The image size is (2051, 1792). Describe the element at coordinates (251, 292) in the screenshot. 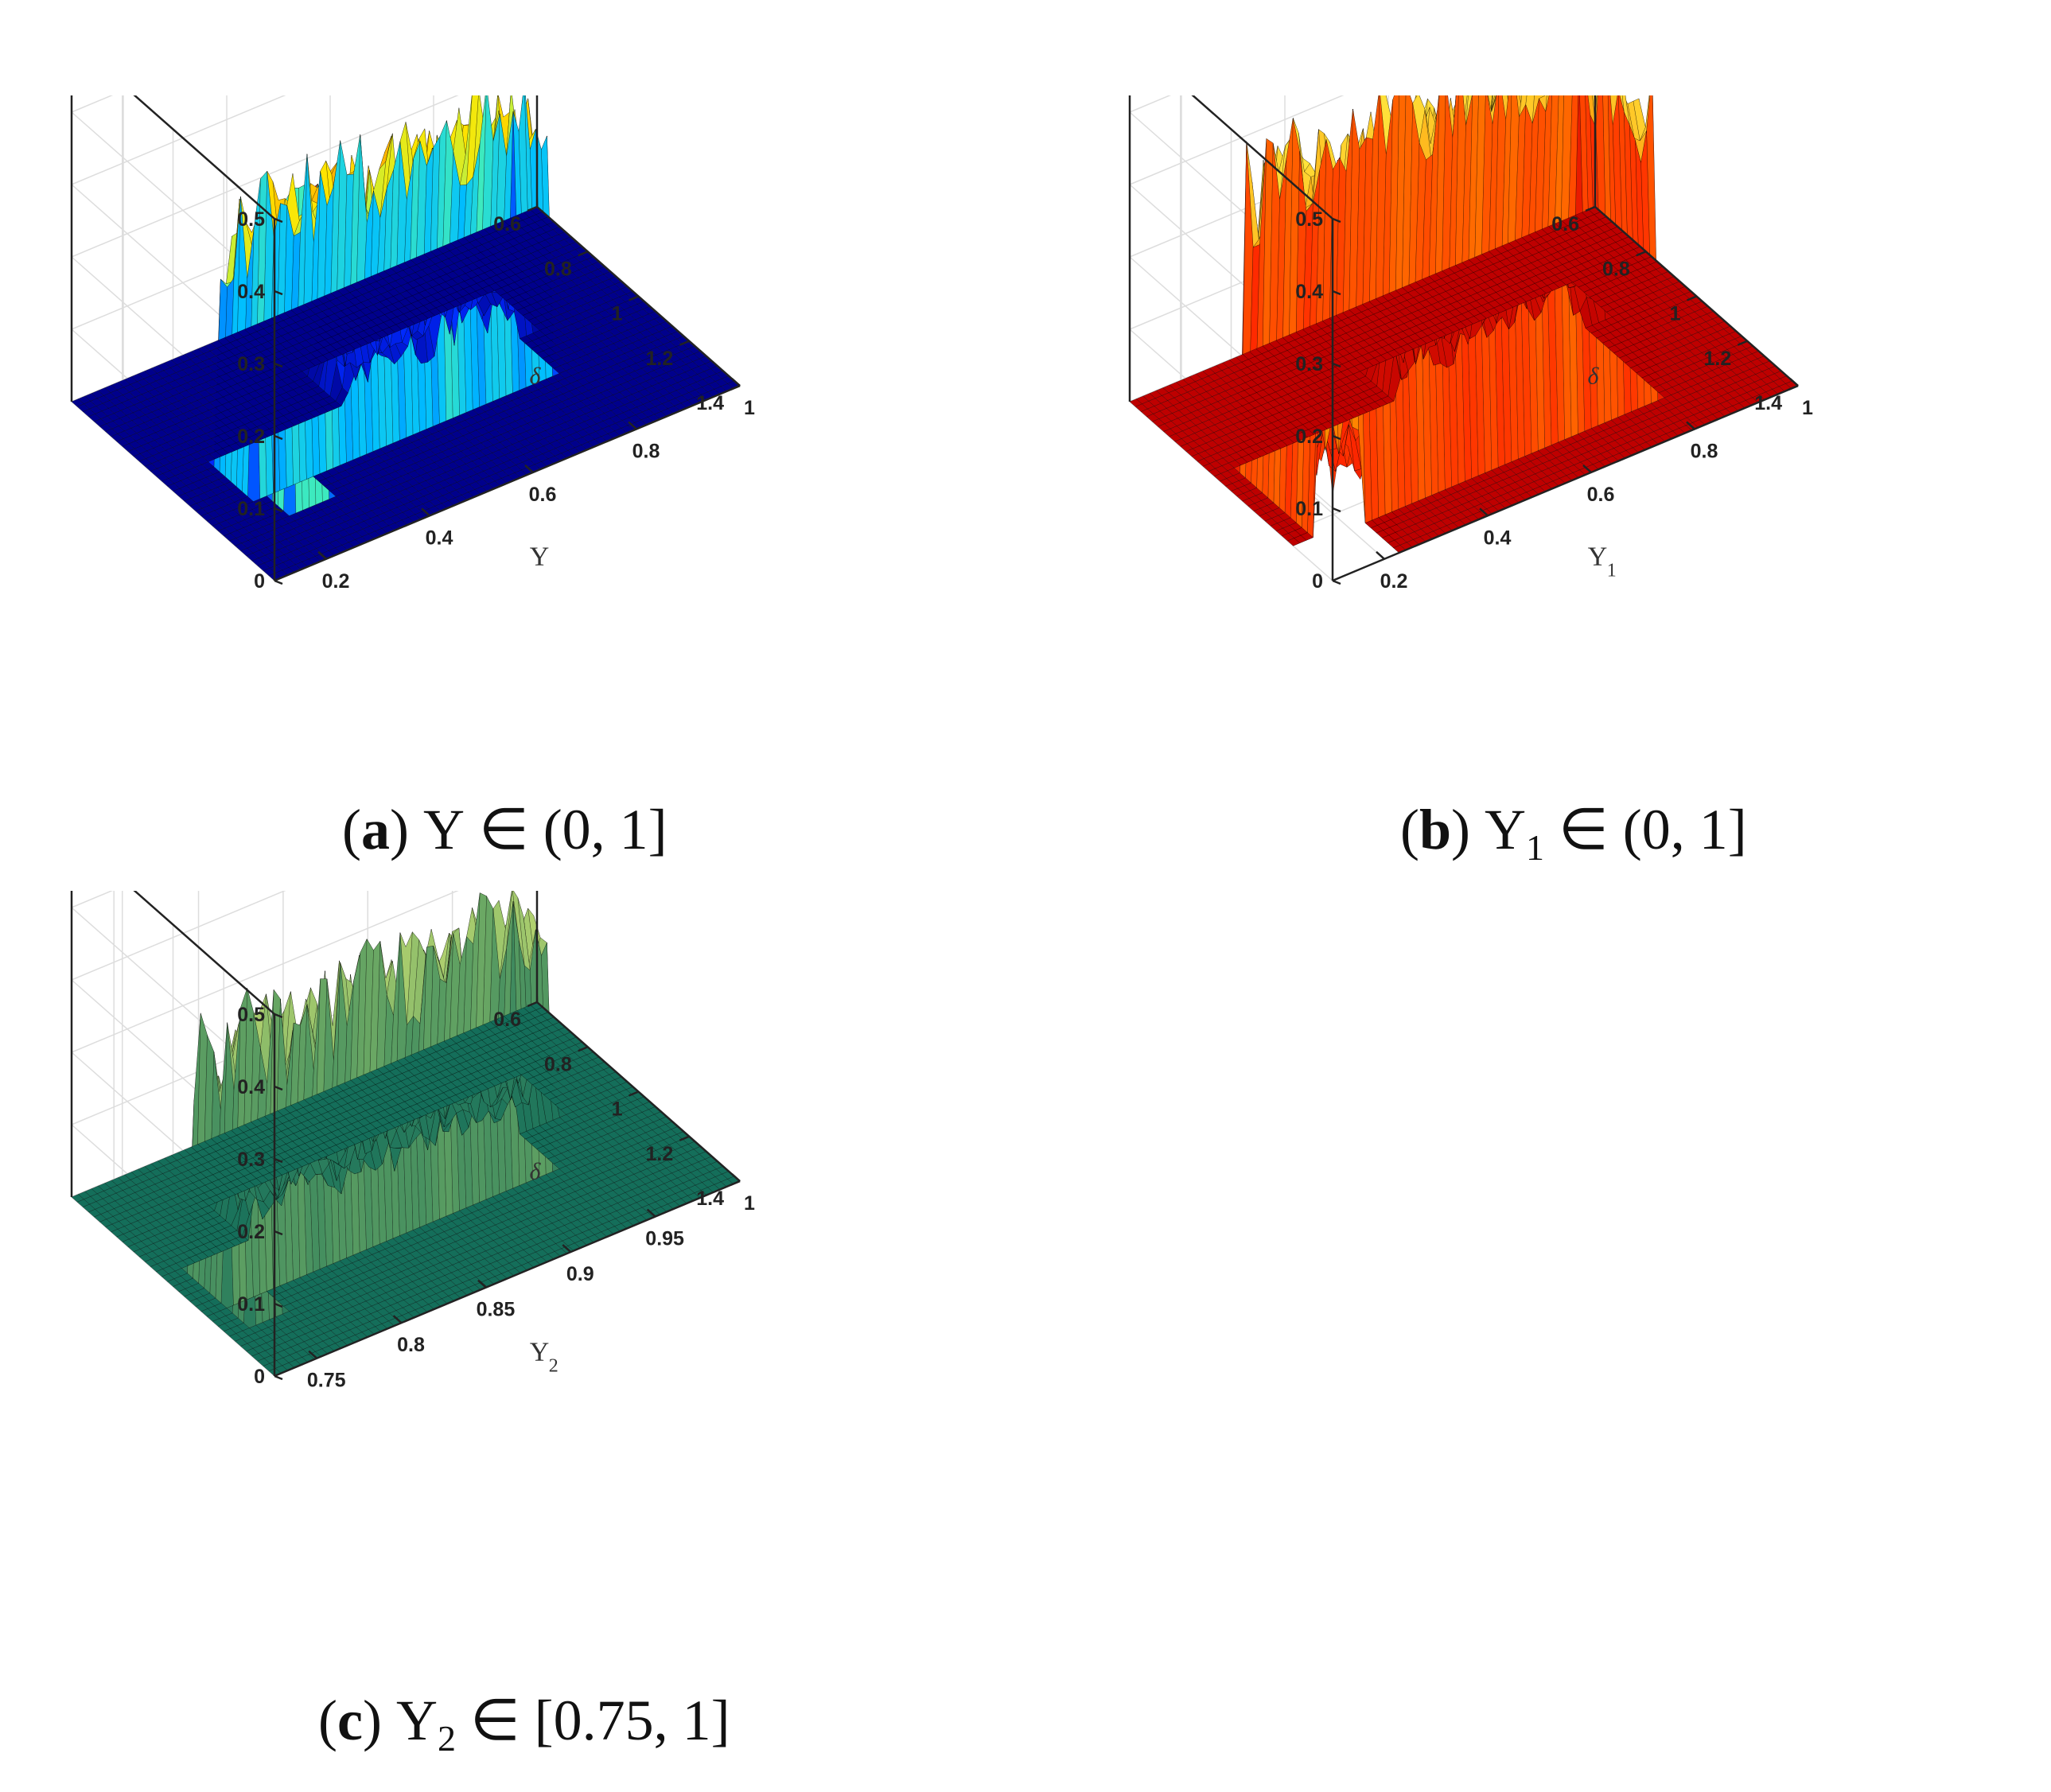

I see `z-tick-label: 0.4` at that location.